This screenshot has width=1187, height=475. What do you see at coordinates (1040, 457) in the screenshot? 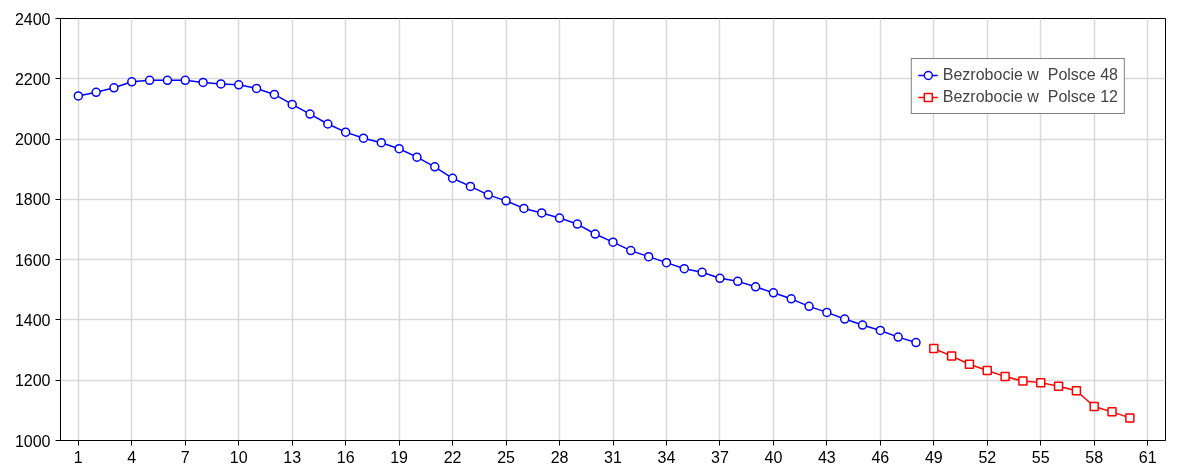
I see `x-tick-label: 55` at bounding box center [1040, 457].